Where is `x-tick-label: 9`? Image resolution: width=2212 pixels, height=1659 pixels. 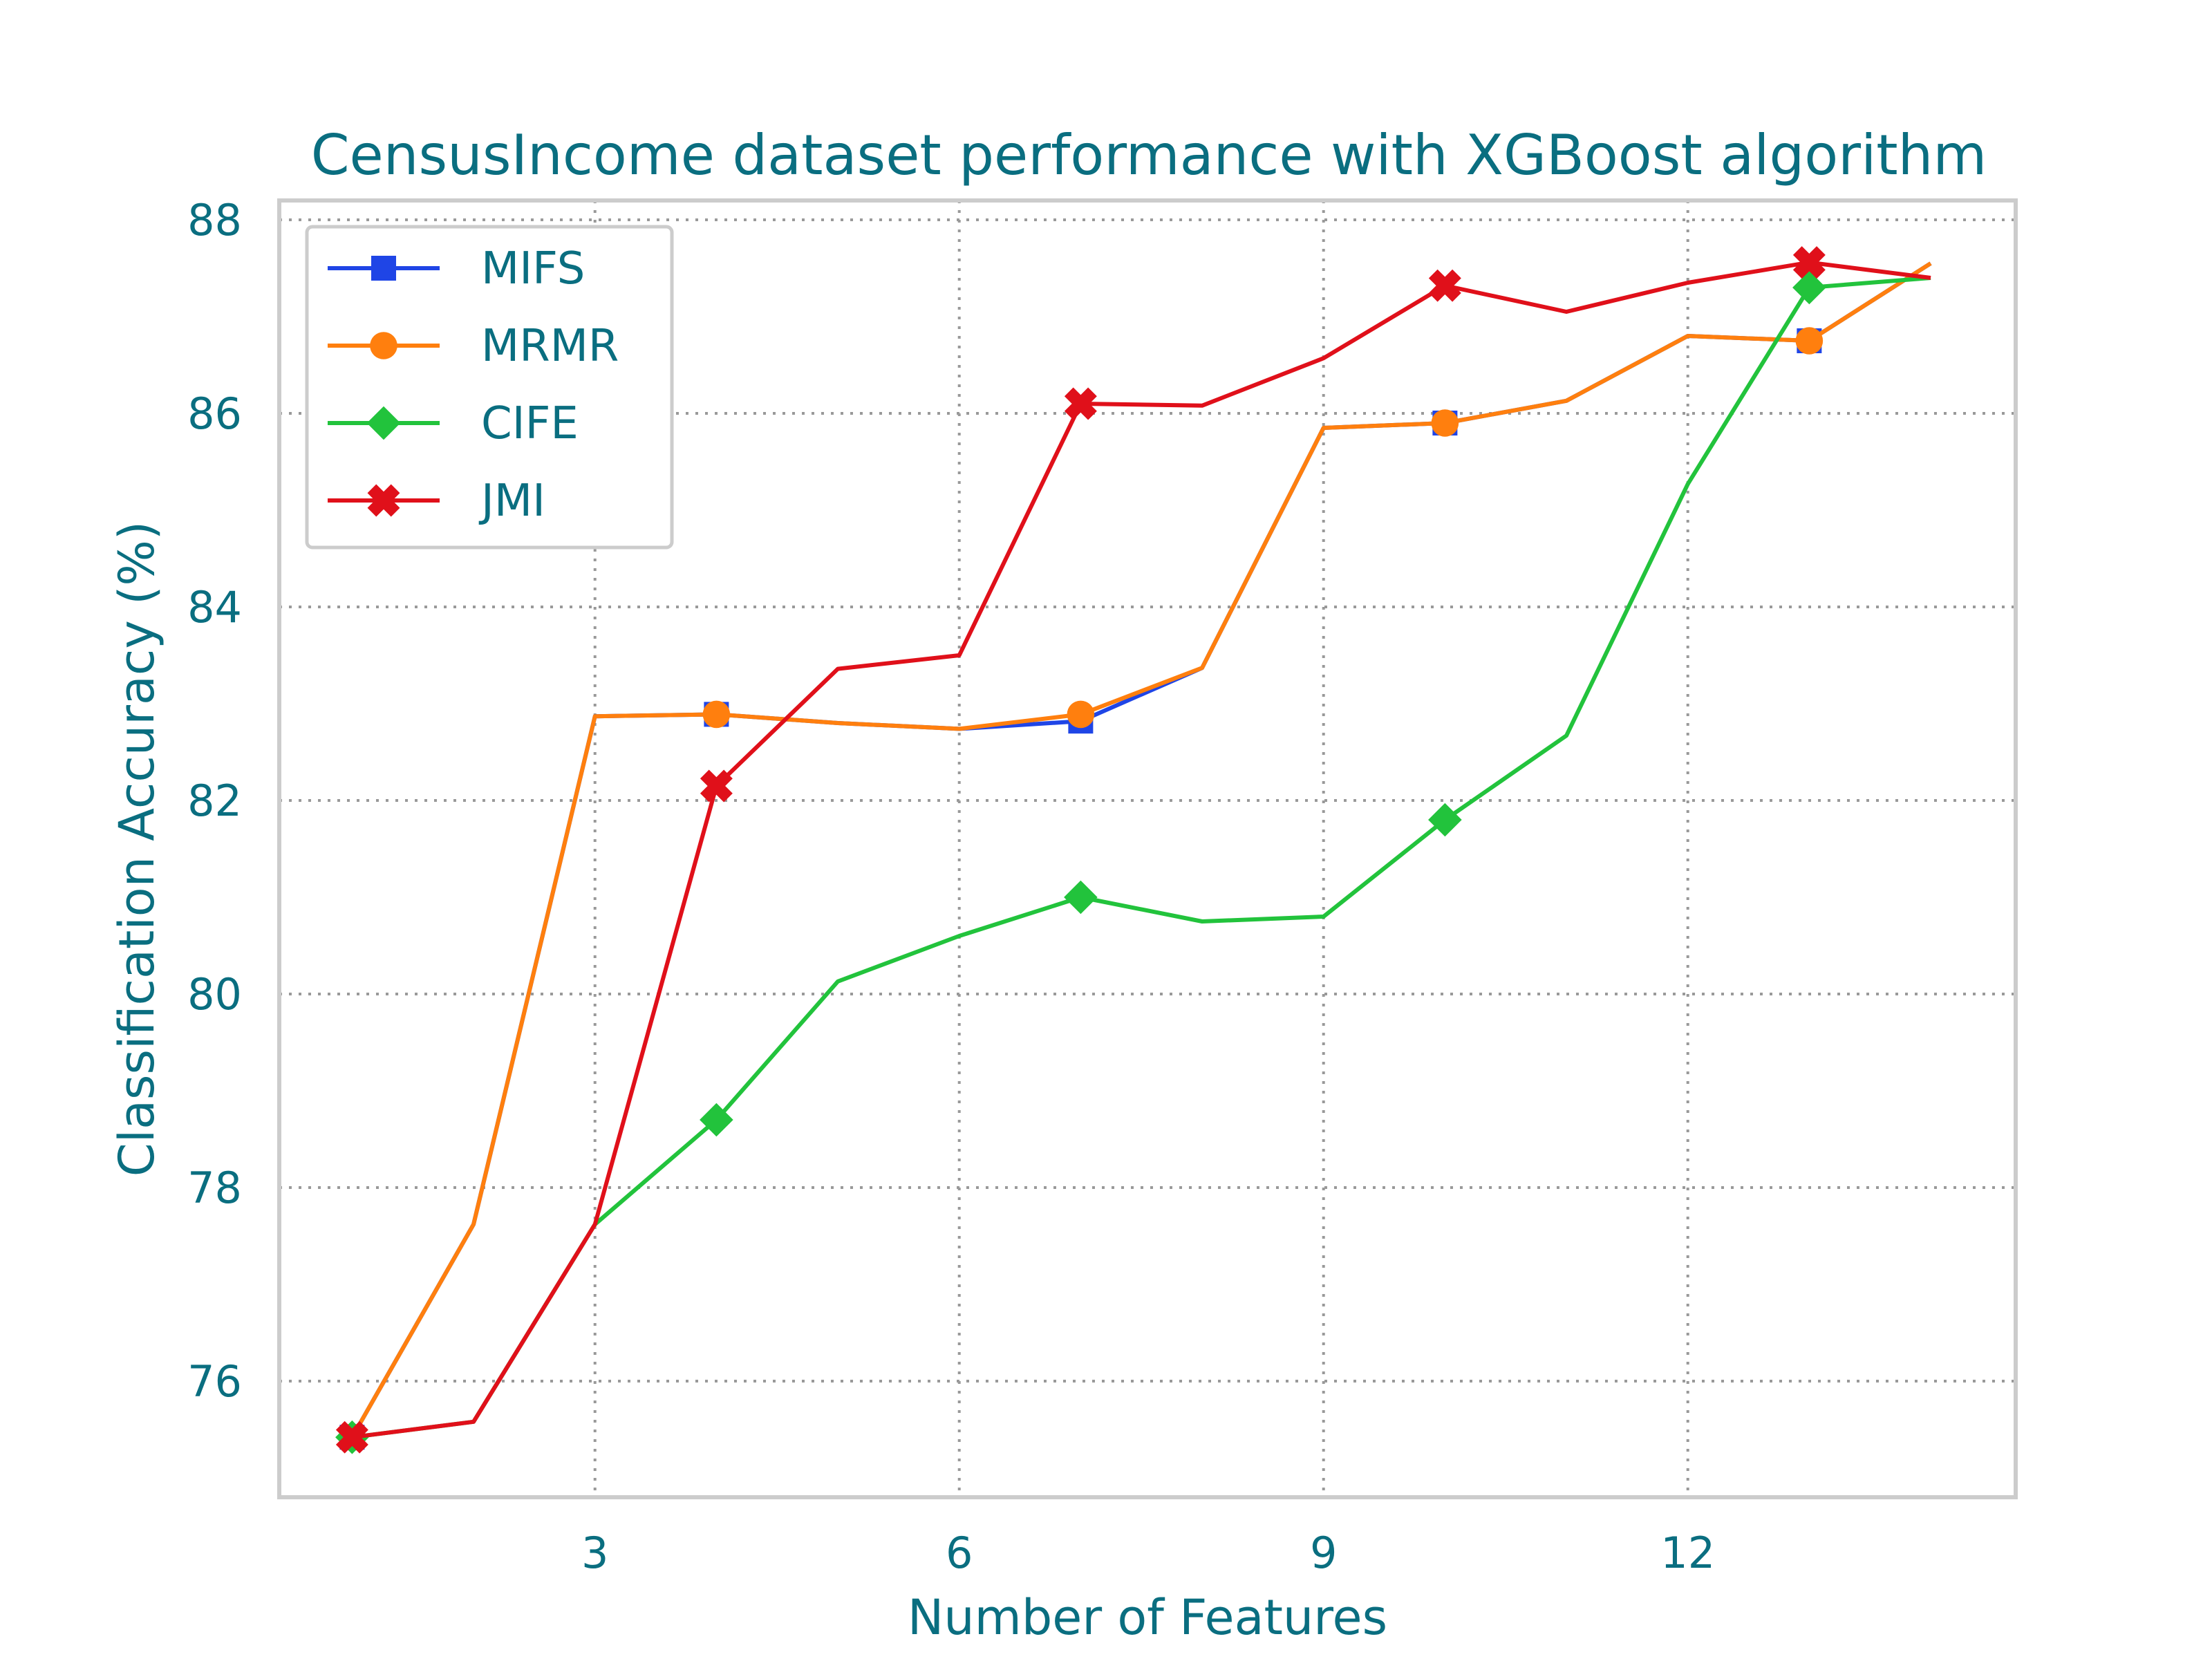
x-tick-label: 9 is located at coordinates (1323, 1553).